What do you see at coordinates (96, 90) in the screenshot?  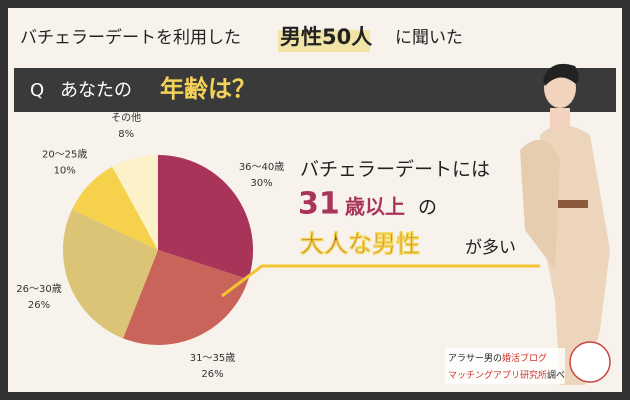 I see `question-text: あなたの` at bounding box center [96, 90].